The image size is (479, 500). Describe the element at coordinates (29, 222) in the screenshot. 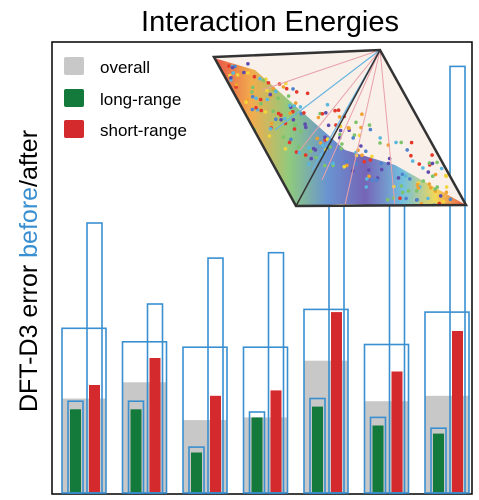

I see `y-axis-label-before: before` at that location.